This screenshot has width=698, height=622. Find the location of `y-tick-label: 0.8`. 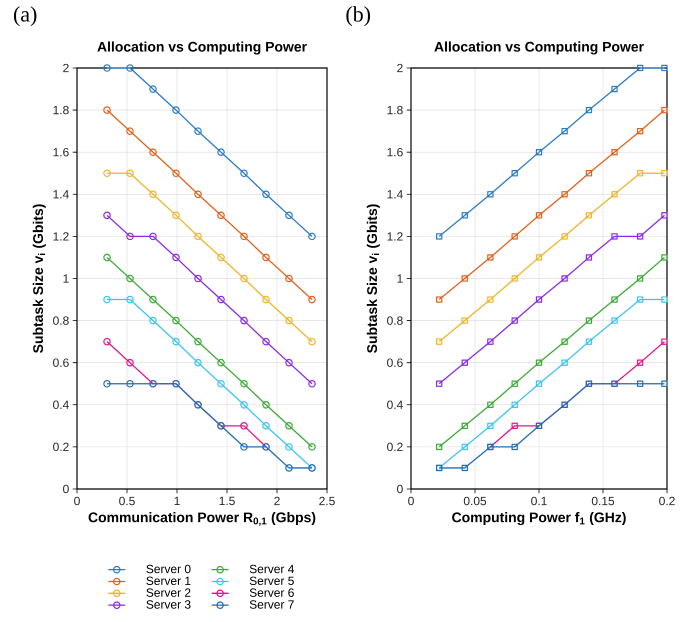

y-tick-label: 0.8 is located at coordinates (61, 320).